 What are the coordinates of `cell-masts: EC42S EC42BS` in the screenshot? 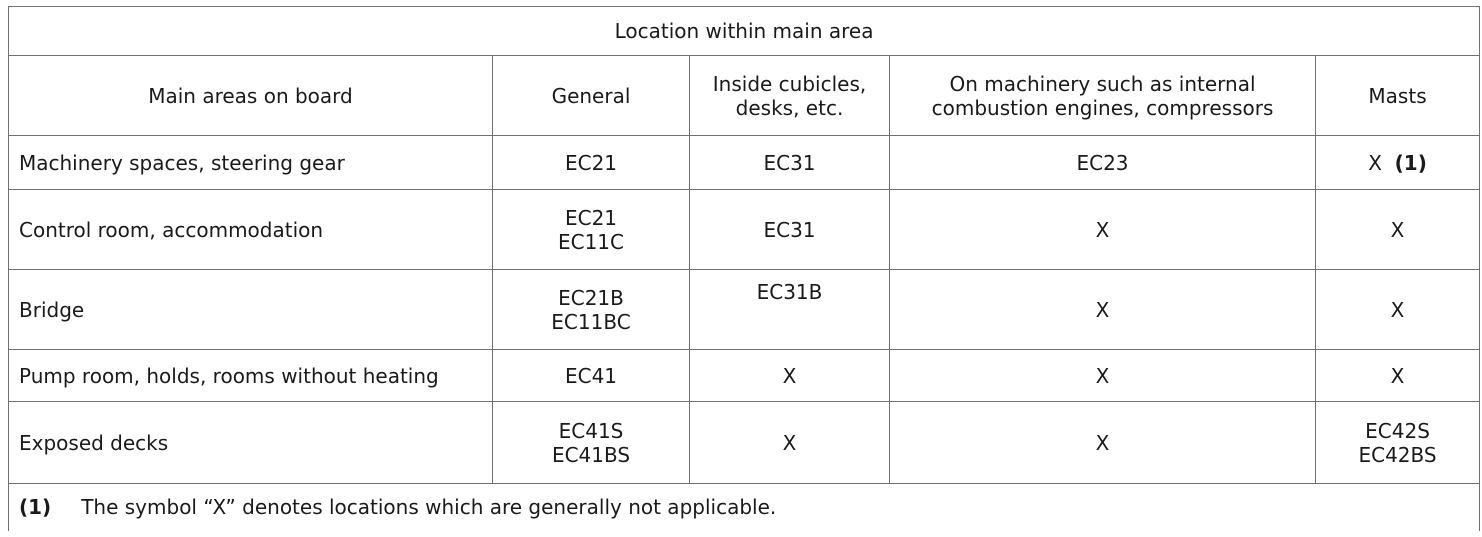 It's located at (1397, 442).